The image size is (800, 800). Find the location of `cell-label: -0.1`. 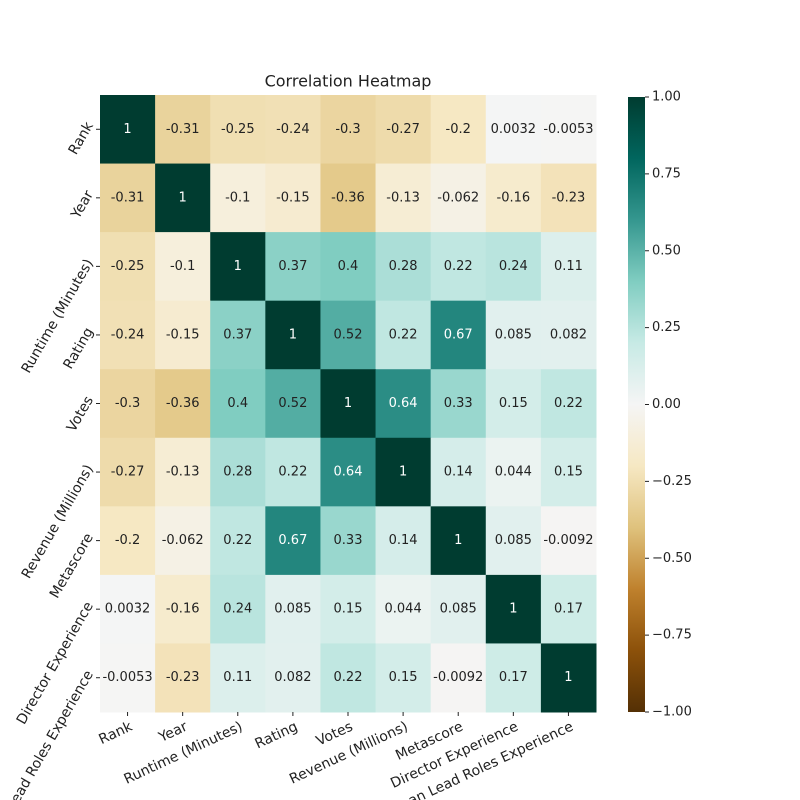

cell-label: -0.1 is located at coordinates (182, 266).